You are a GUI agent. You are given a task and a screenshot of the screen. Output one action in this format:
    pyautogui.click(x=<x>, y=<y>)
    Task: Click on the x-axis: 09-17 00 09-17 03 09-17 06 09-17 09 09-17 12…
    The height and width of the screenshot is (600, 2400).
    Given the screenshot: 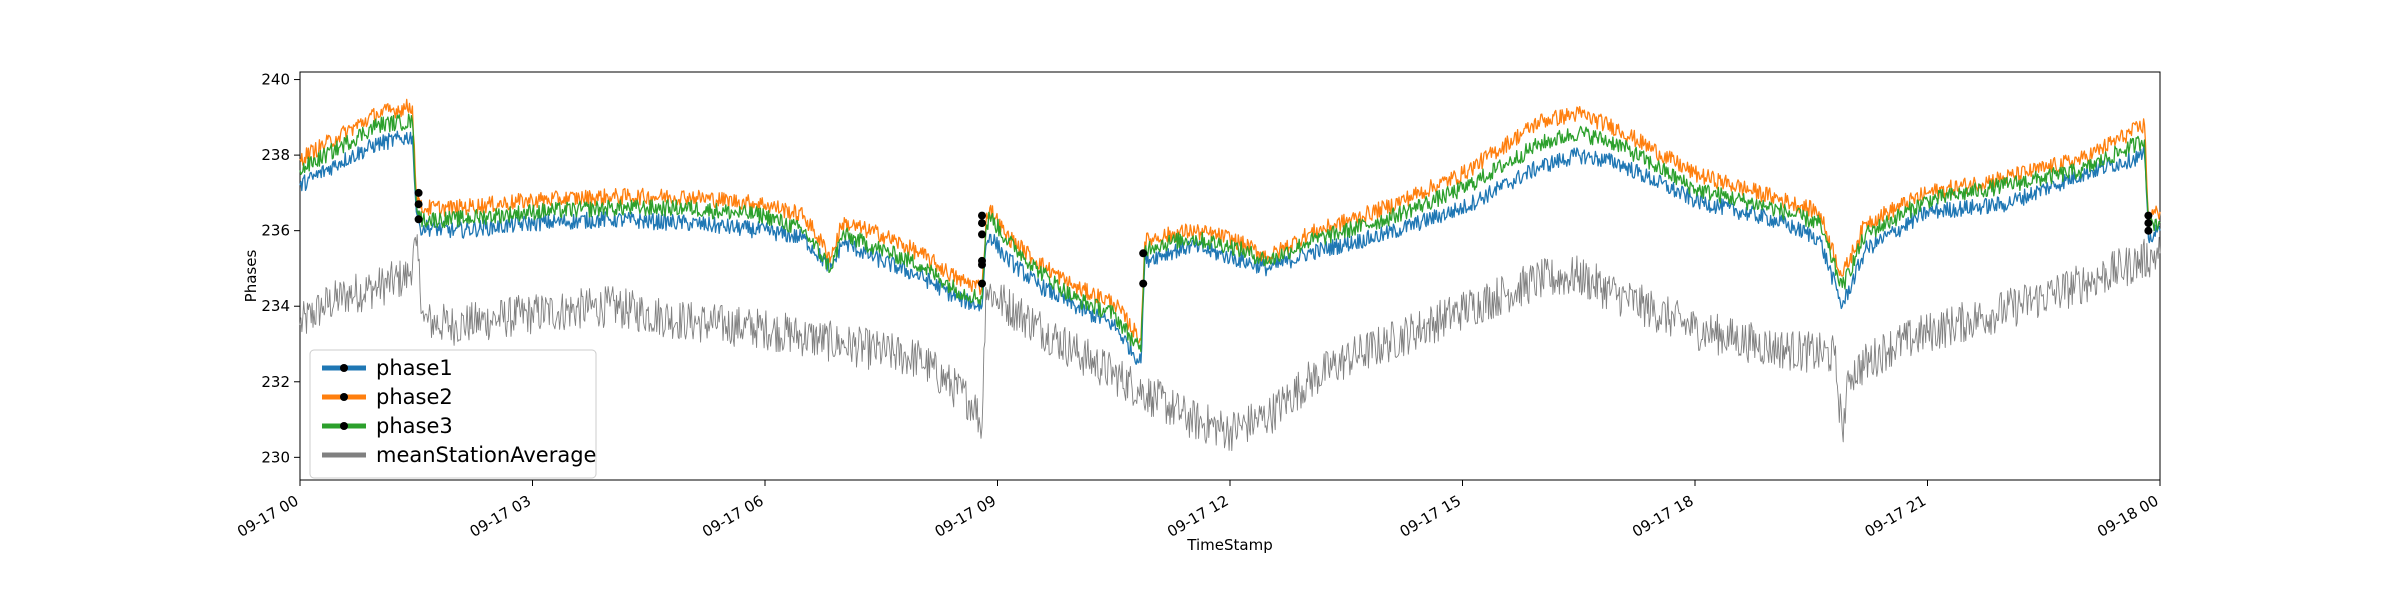 What is the action you would take?
    pyautogui.click(x=1198, y=510)
    